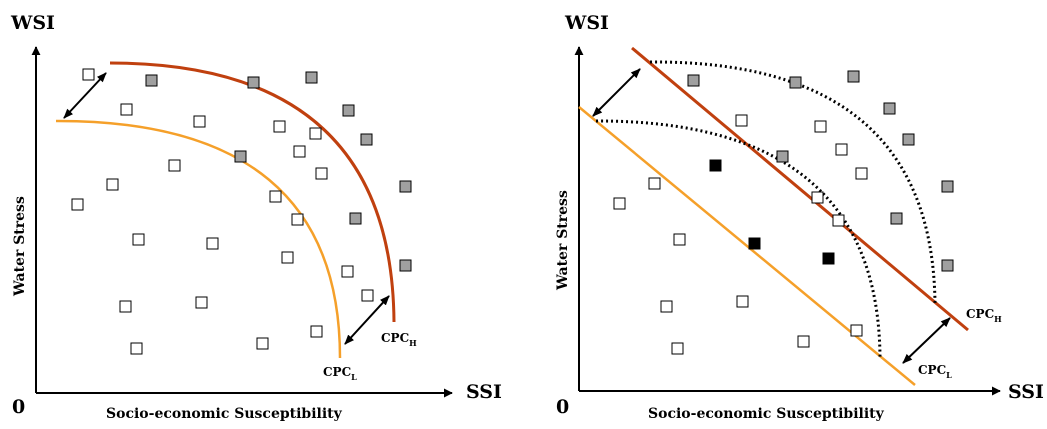 The height and width of the screenshot is (429, 1047). I want to click on right-white-markers, so click(740, 234).